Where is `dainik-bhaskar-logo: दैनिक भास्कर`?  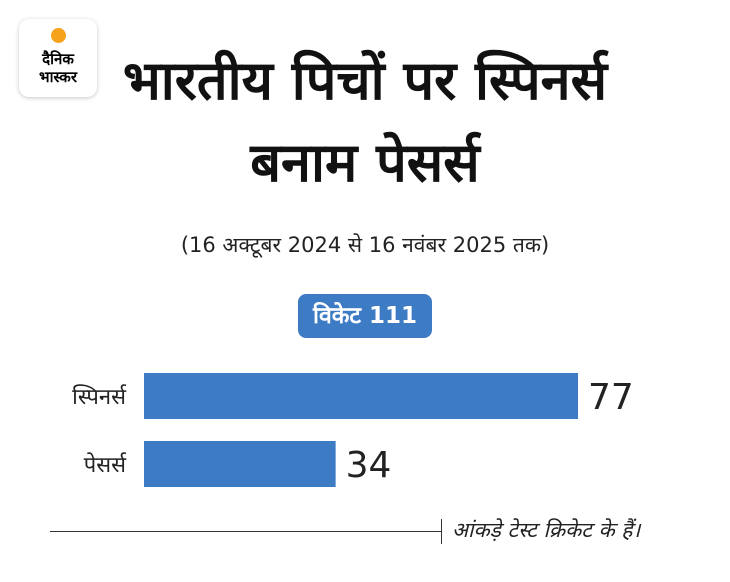 dainik-bhaskar-logo: दैनिक भास्कर is located at coordinates (58, 58).